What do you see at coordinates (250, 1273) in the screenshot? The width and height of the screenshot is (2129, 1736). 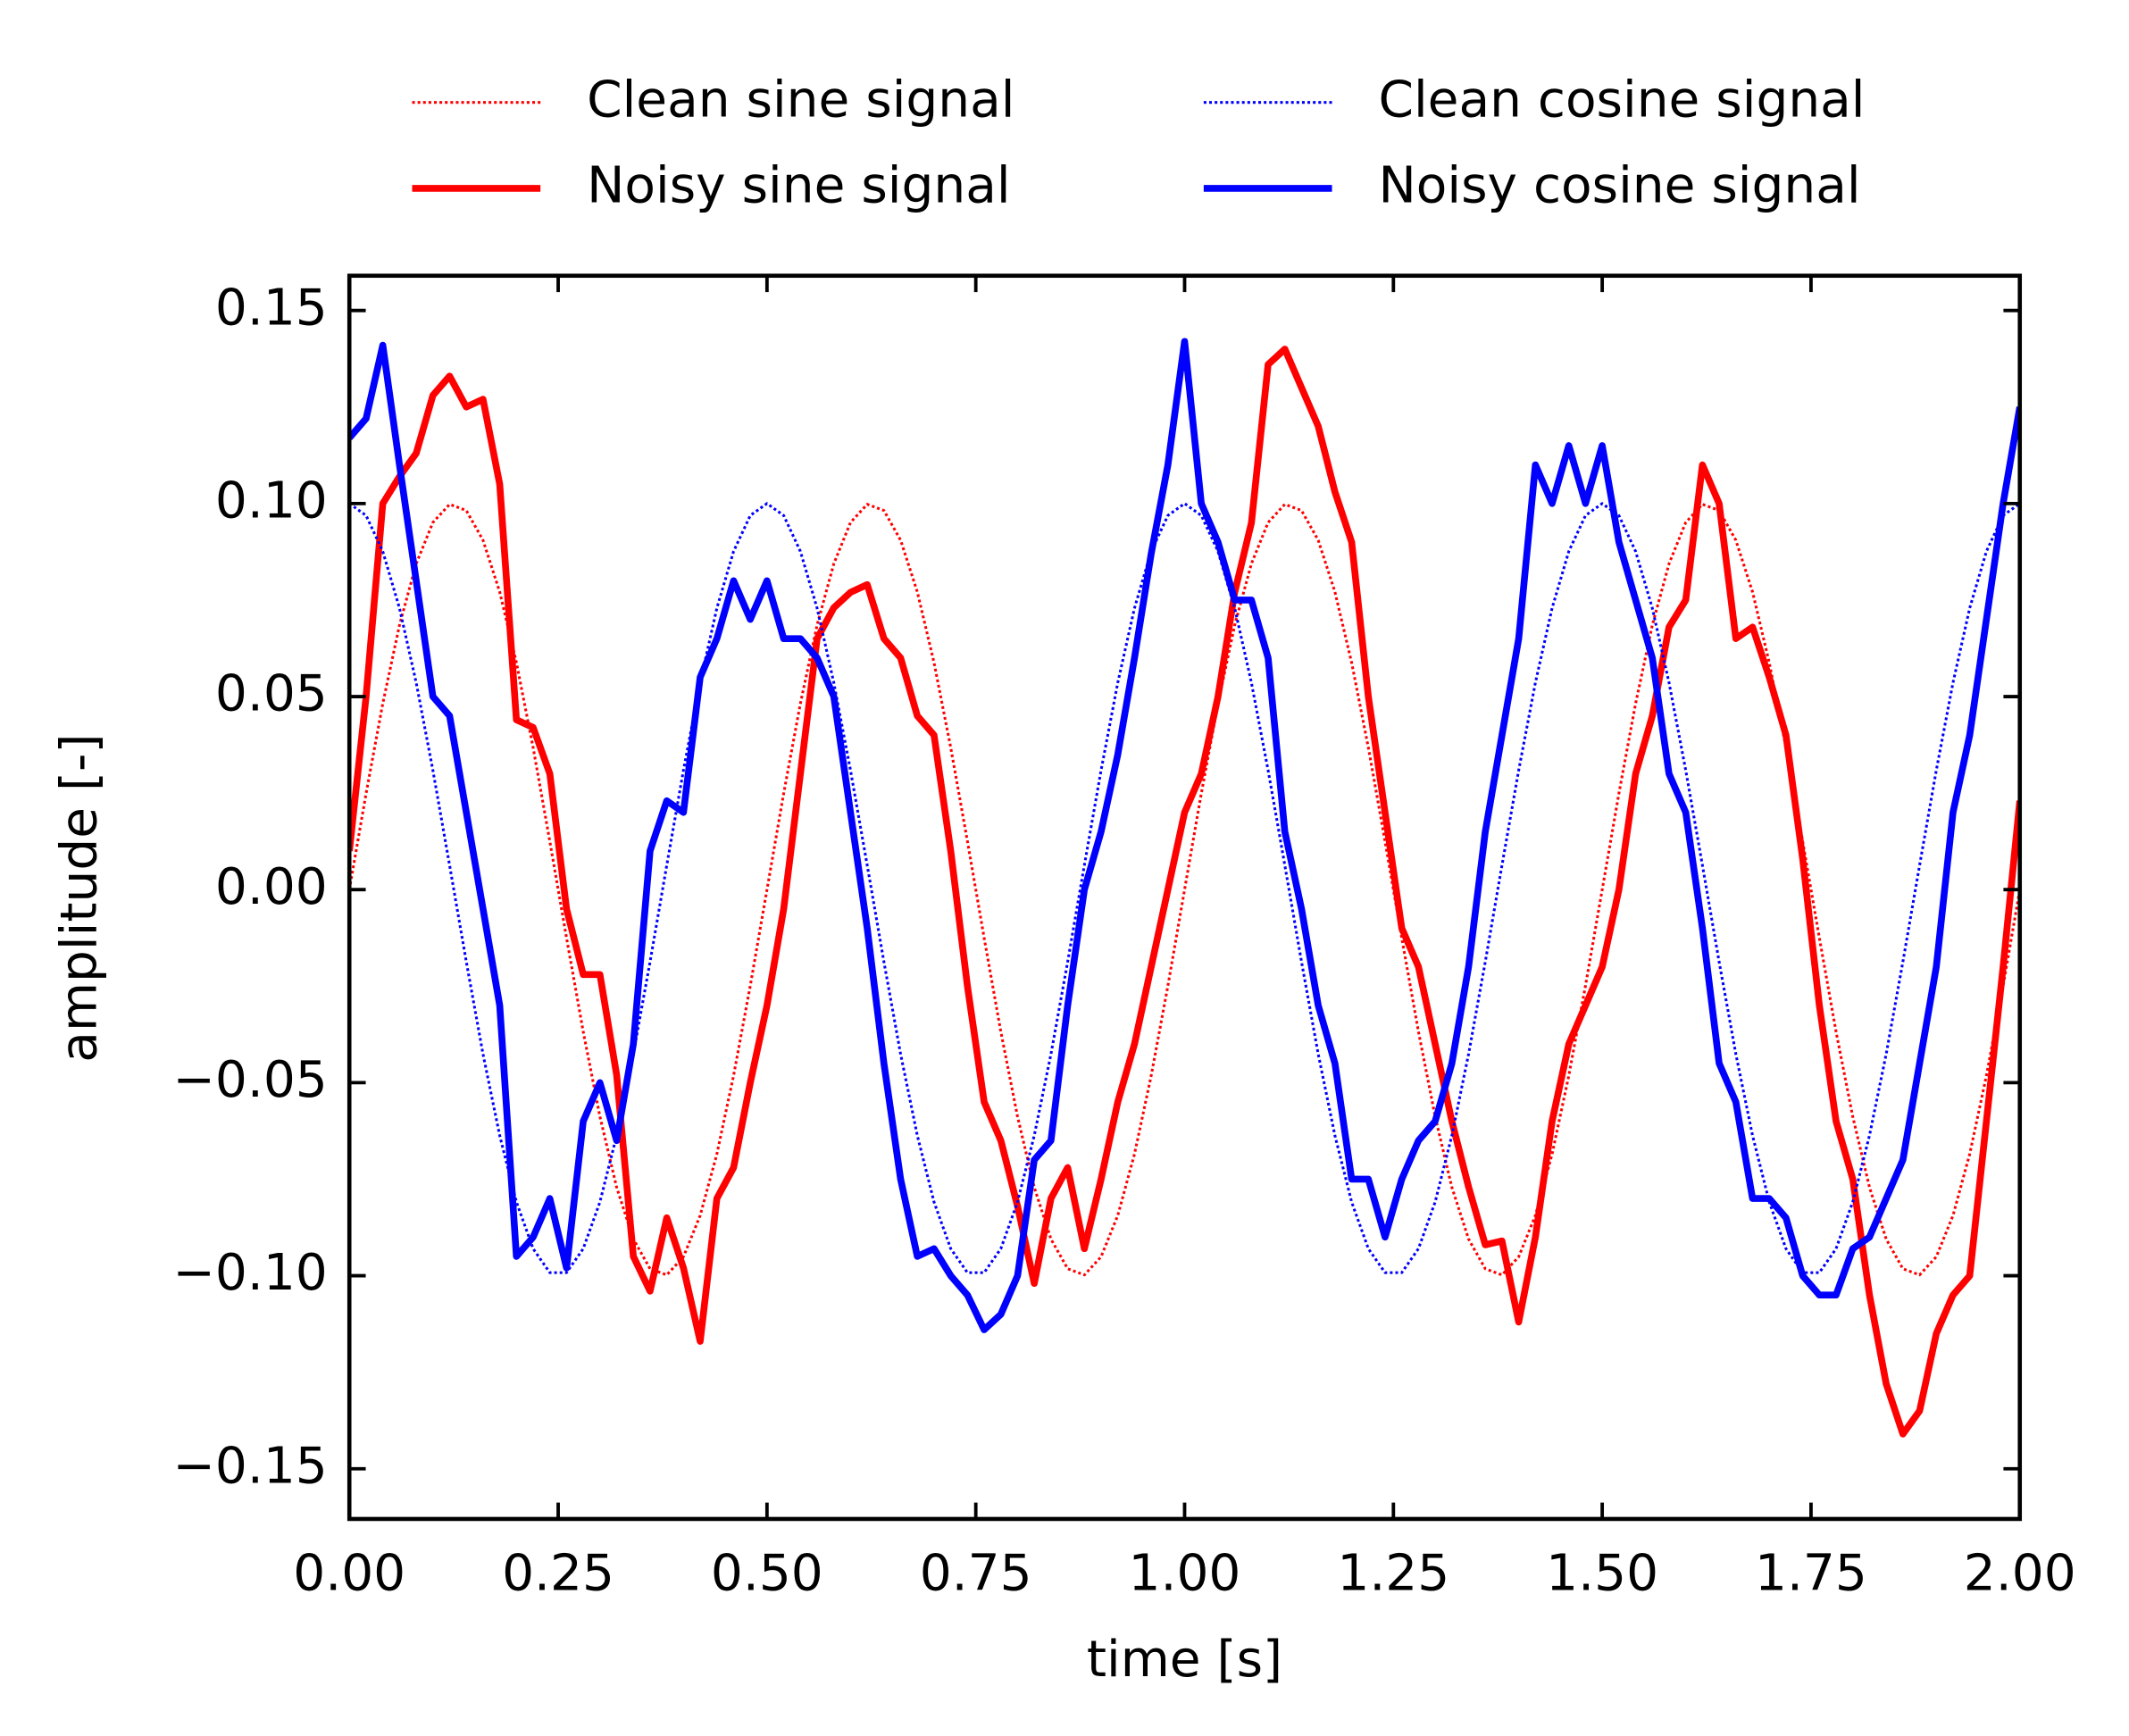 I see `y-tick-label: −0.10` at bounding box center [250, 1273].